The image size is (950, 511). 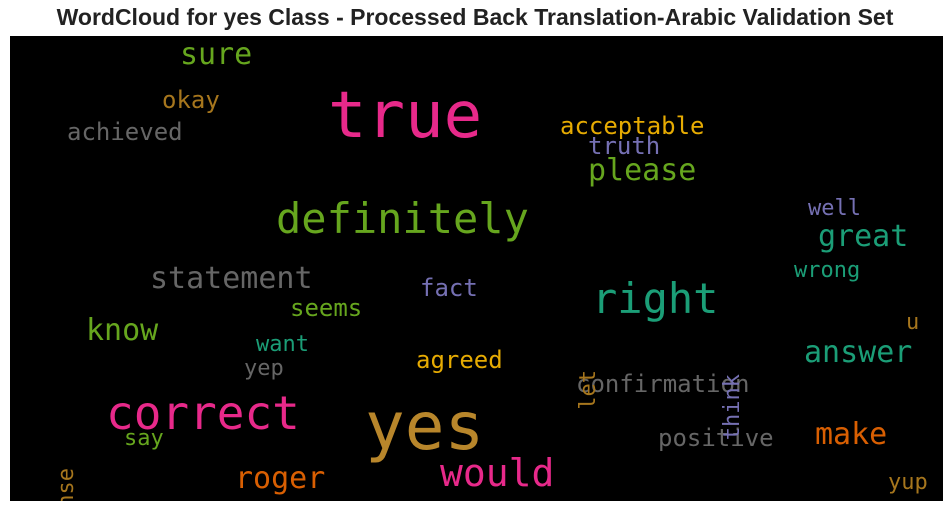 What do you see at coordinates (405, 116) in the screenshot?
I see `cloud-word-true: true` at bounding box center [405, 116].